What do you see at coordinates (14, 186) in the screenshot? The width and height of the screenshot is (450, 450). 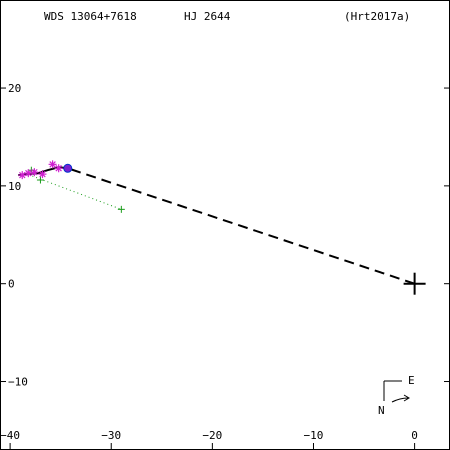 I see `y-tick-label: 10` at bounding box center [14, 186].